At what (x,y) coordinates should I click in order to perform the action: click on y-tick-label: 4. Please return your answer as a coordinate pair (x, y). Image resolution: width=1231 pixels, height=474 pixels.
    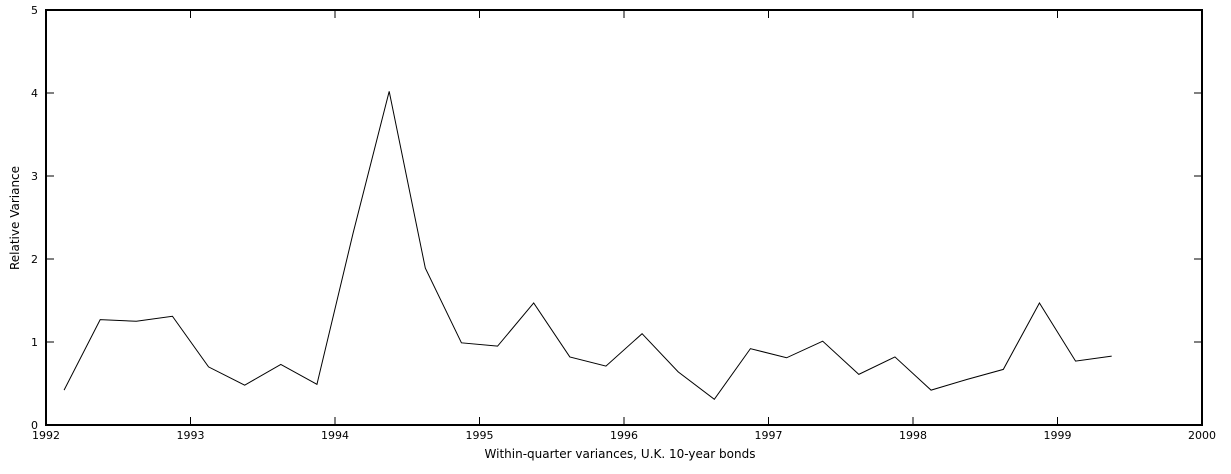
    Looking at the image, I should click on (34, 93).